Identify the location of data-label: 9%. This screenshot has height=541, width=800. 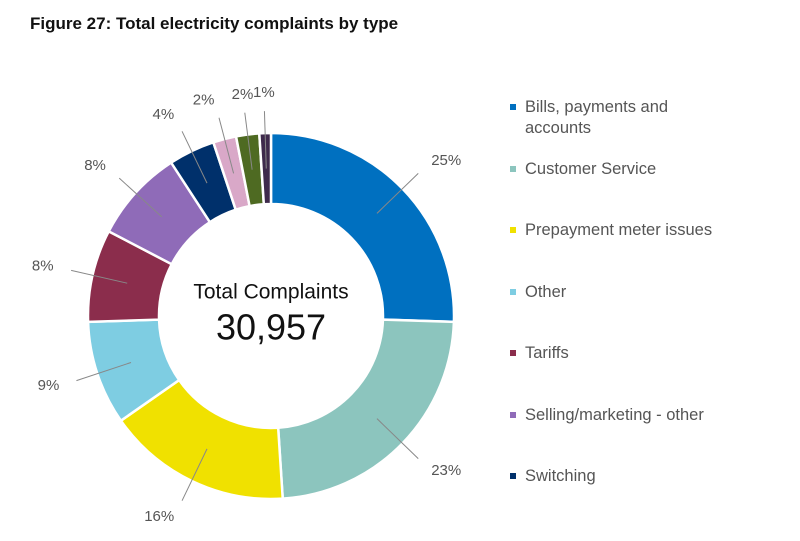
(49, 385).